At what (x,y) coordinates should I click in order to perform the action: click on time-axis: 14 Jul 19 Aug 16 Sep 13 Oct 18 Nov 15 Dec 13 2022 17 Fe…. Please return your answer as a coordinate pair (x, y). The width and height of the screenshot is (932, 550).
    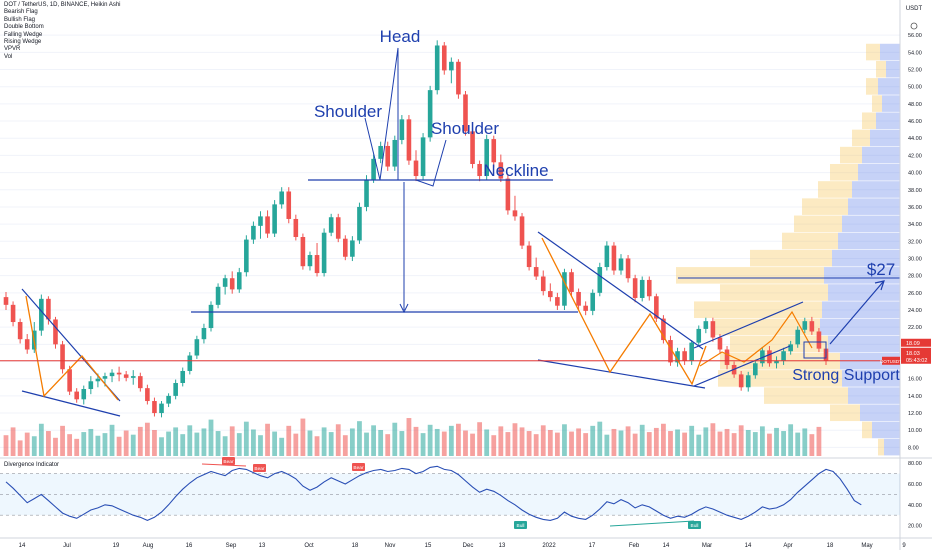
    Looking at the image, I should click on (466, 543).